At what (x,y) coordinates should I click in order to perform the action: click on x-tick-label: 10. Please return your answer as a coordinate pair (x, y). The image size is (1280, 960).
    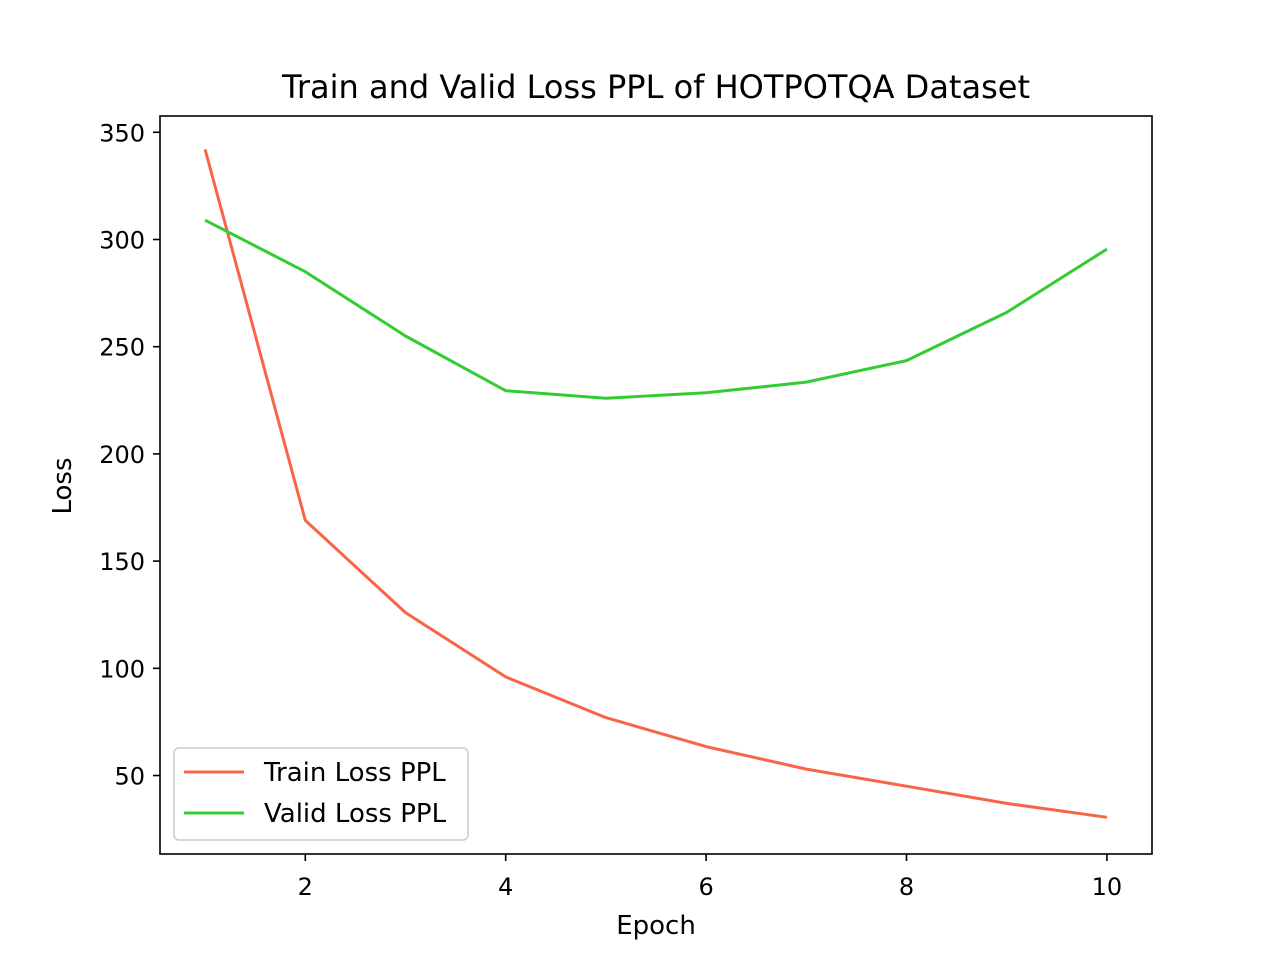
    Looking at the image, I should click on (1107, 887).